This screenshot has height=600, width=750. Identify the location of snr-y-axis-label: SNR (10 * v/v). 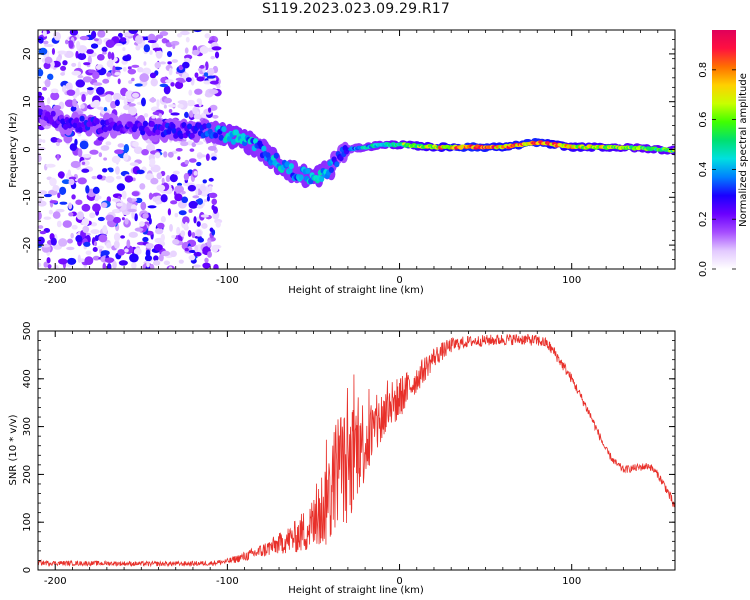
(13, 449).